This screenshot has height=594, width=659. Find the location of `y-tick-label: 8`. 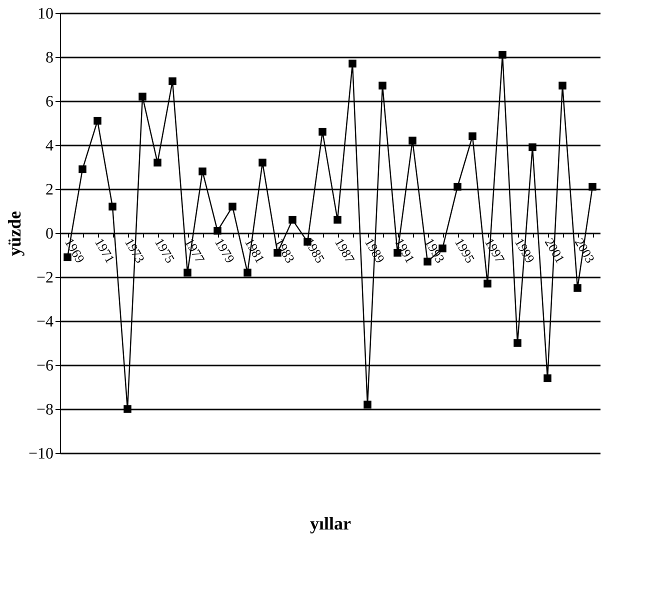

y-tick-label: 8 is located at coordinates (50, 58).